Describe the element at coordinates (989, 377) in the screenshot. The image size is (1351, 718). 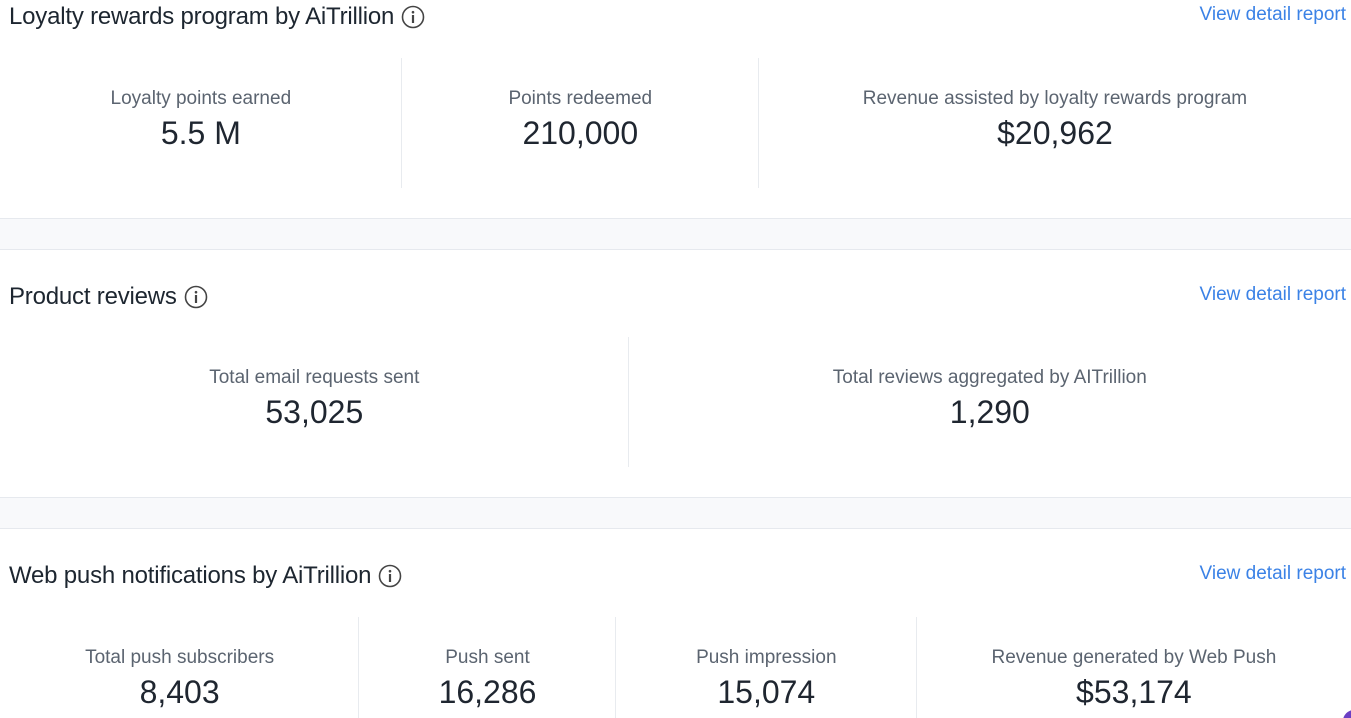
I see `metric-label: Total reviews aggregated by AITrillion` at that location.